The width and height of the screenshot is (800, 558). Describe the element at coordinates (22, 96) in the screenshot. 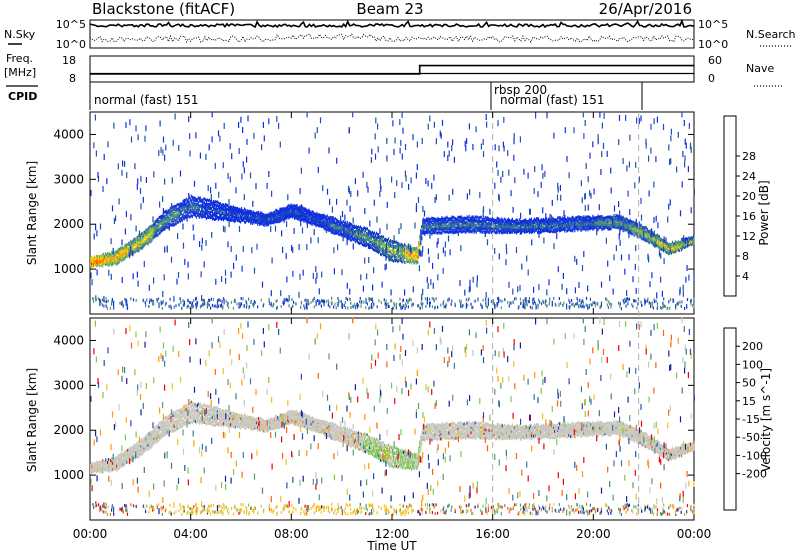

I see `cpid-label: CPID` at that location.